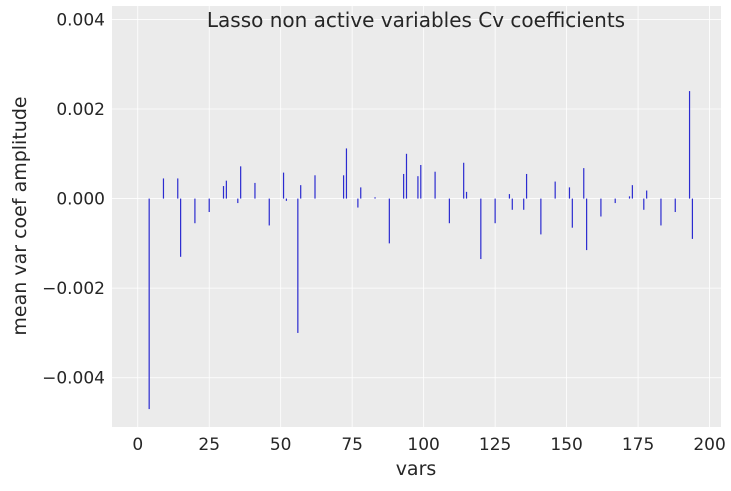 This screenshot has width=731, height=491. What do you see at coordinates (566, 445) in the screenshot?
I see `x-tick-label: 150` at bounding box center [566, 445].